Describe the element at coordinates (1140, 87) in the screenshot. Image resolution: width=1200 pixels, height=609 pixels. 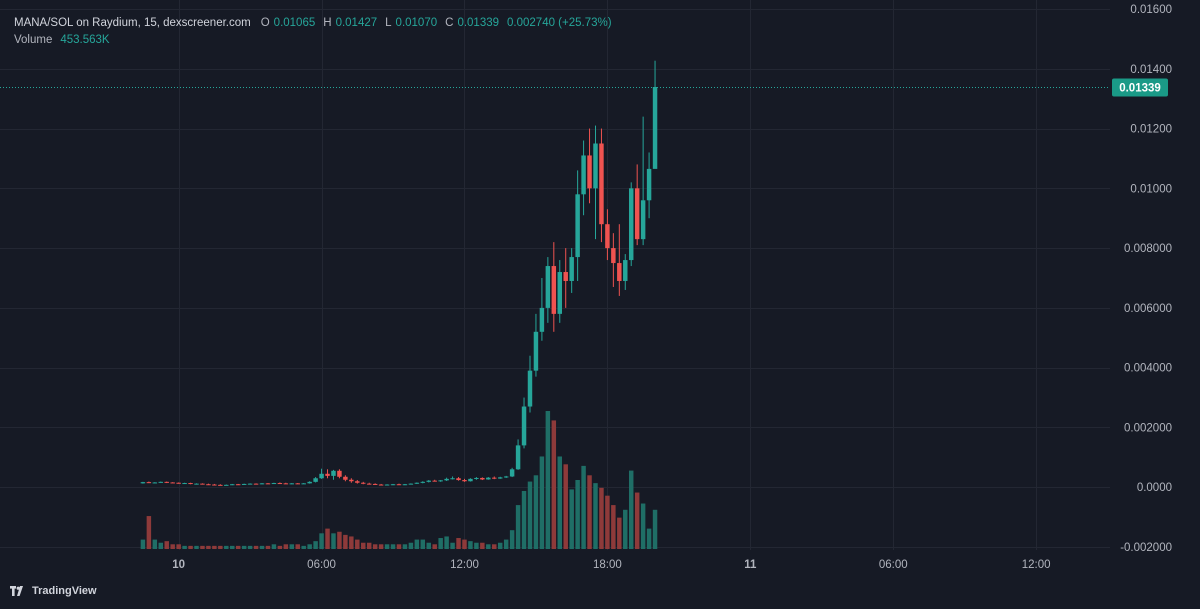
I see `last-price-tag` at that location.